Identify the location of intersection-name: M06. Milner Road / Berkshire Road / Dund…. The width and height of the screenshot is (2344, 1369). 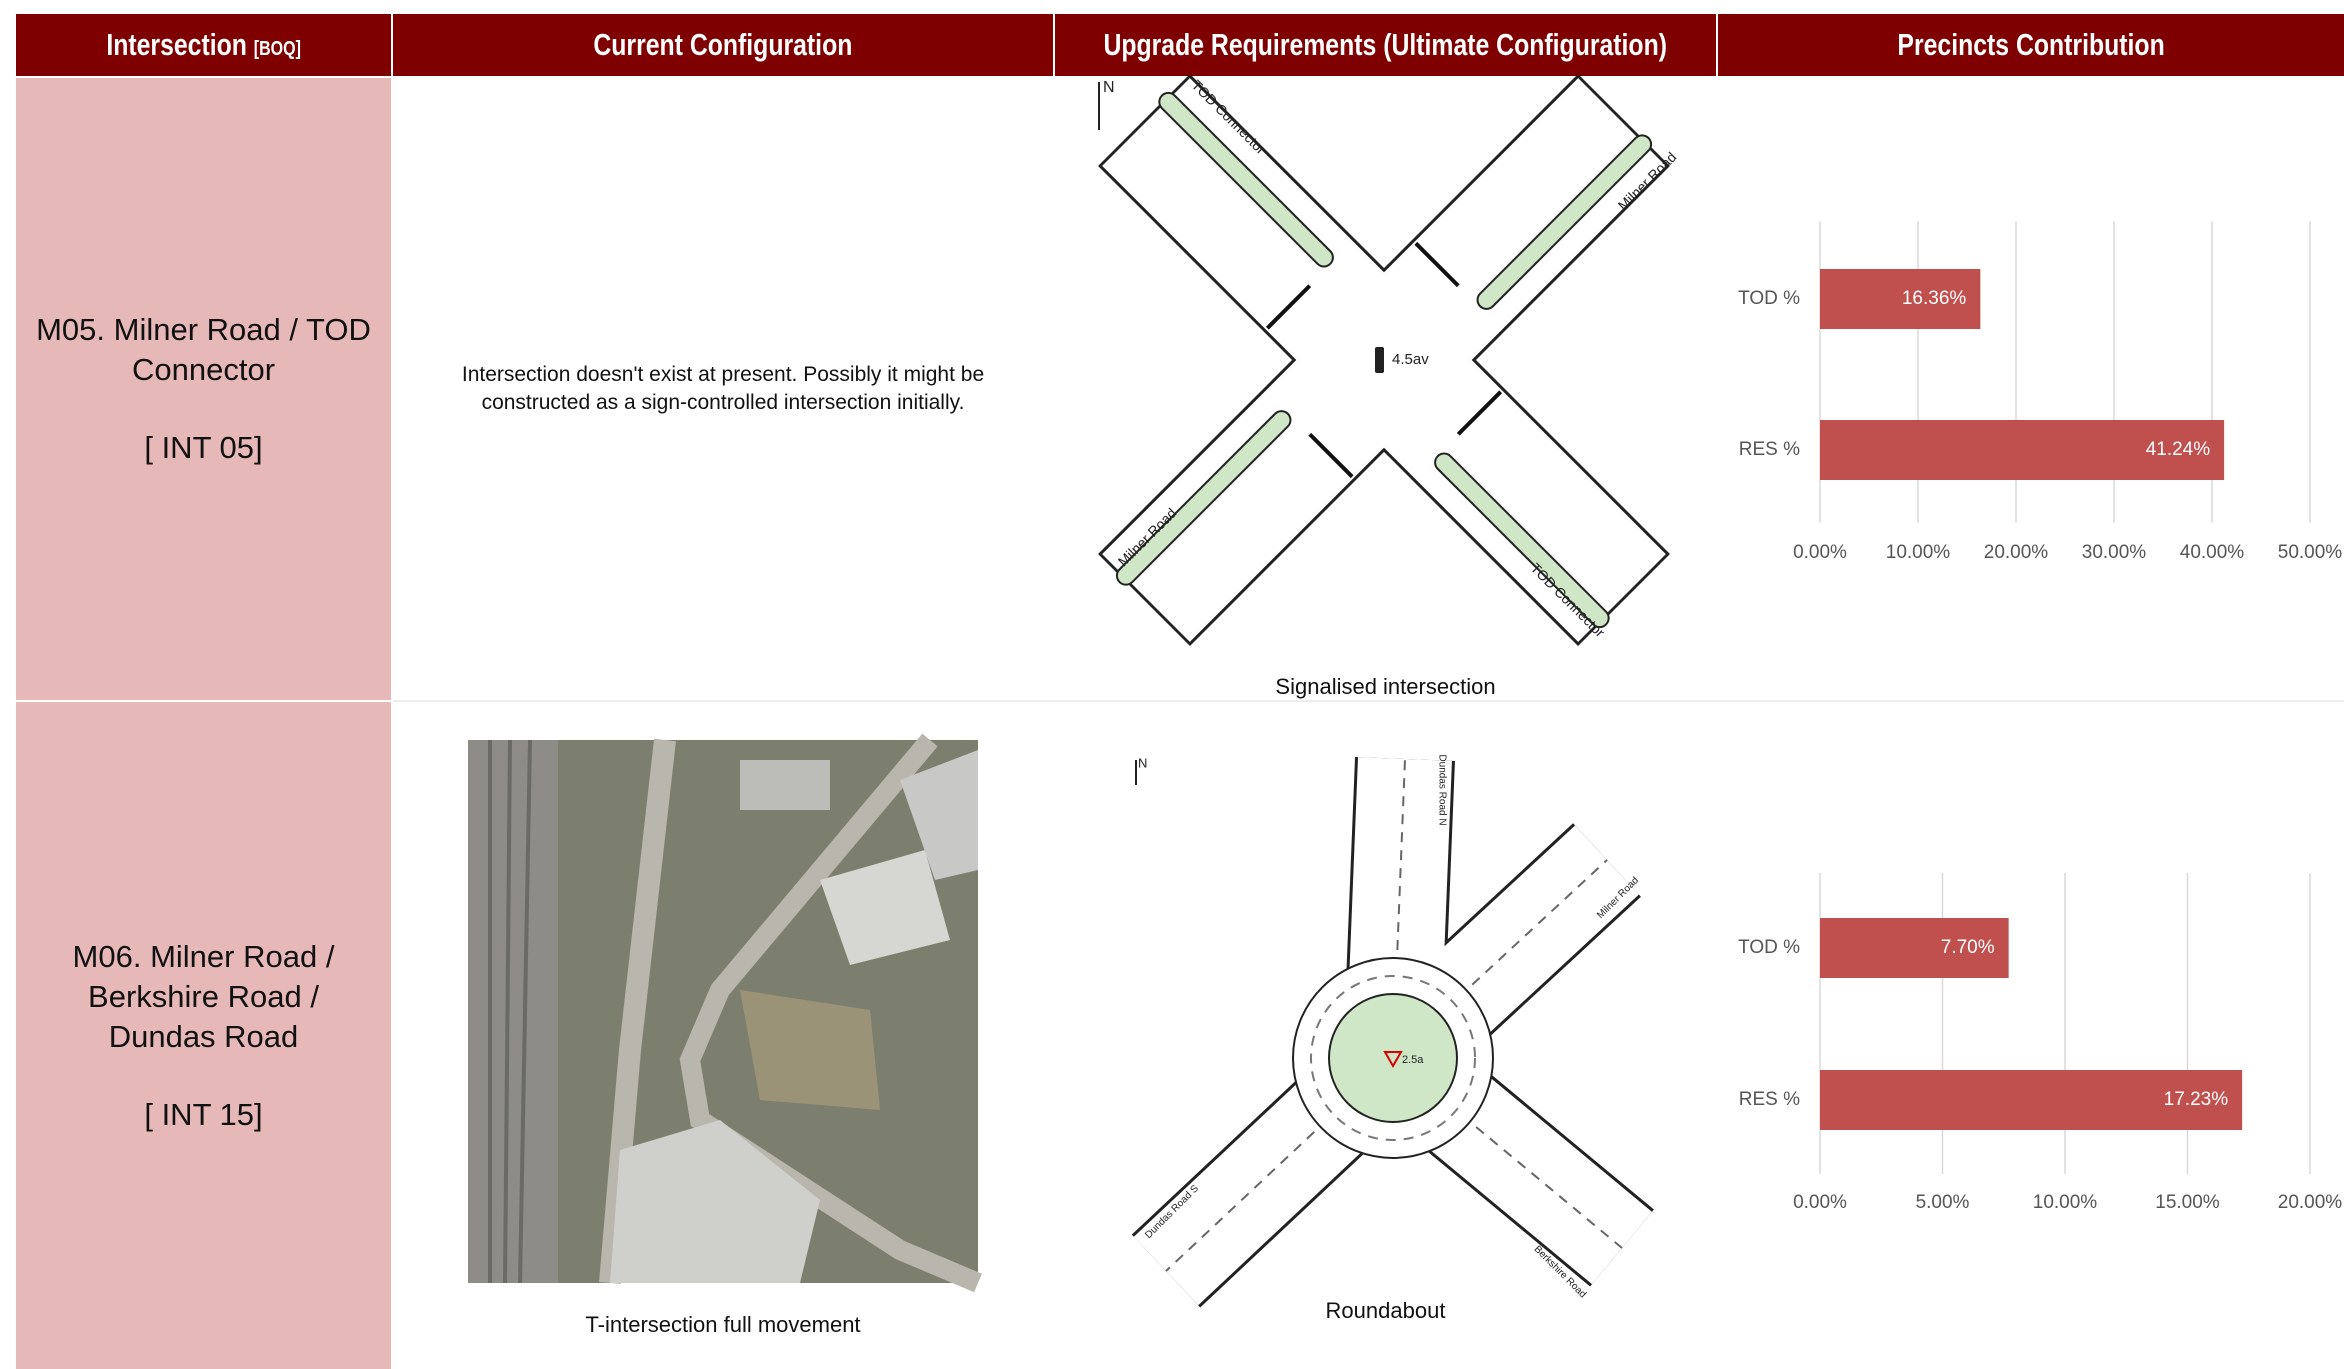
(203, 996).